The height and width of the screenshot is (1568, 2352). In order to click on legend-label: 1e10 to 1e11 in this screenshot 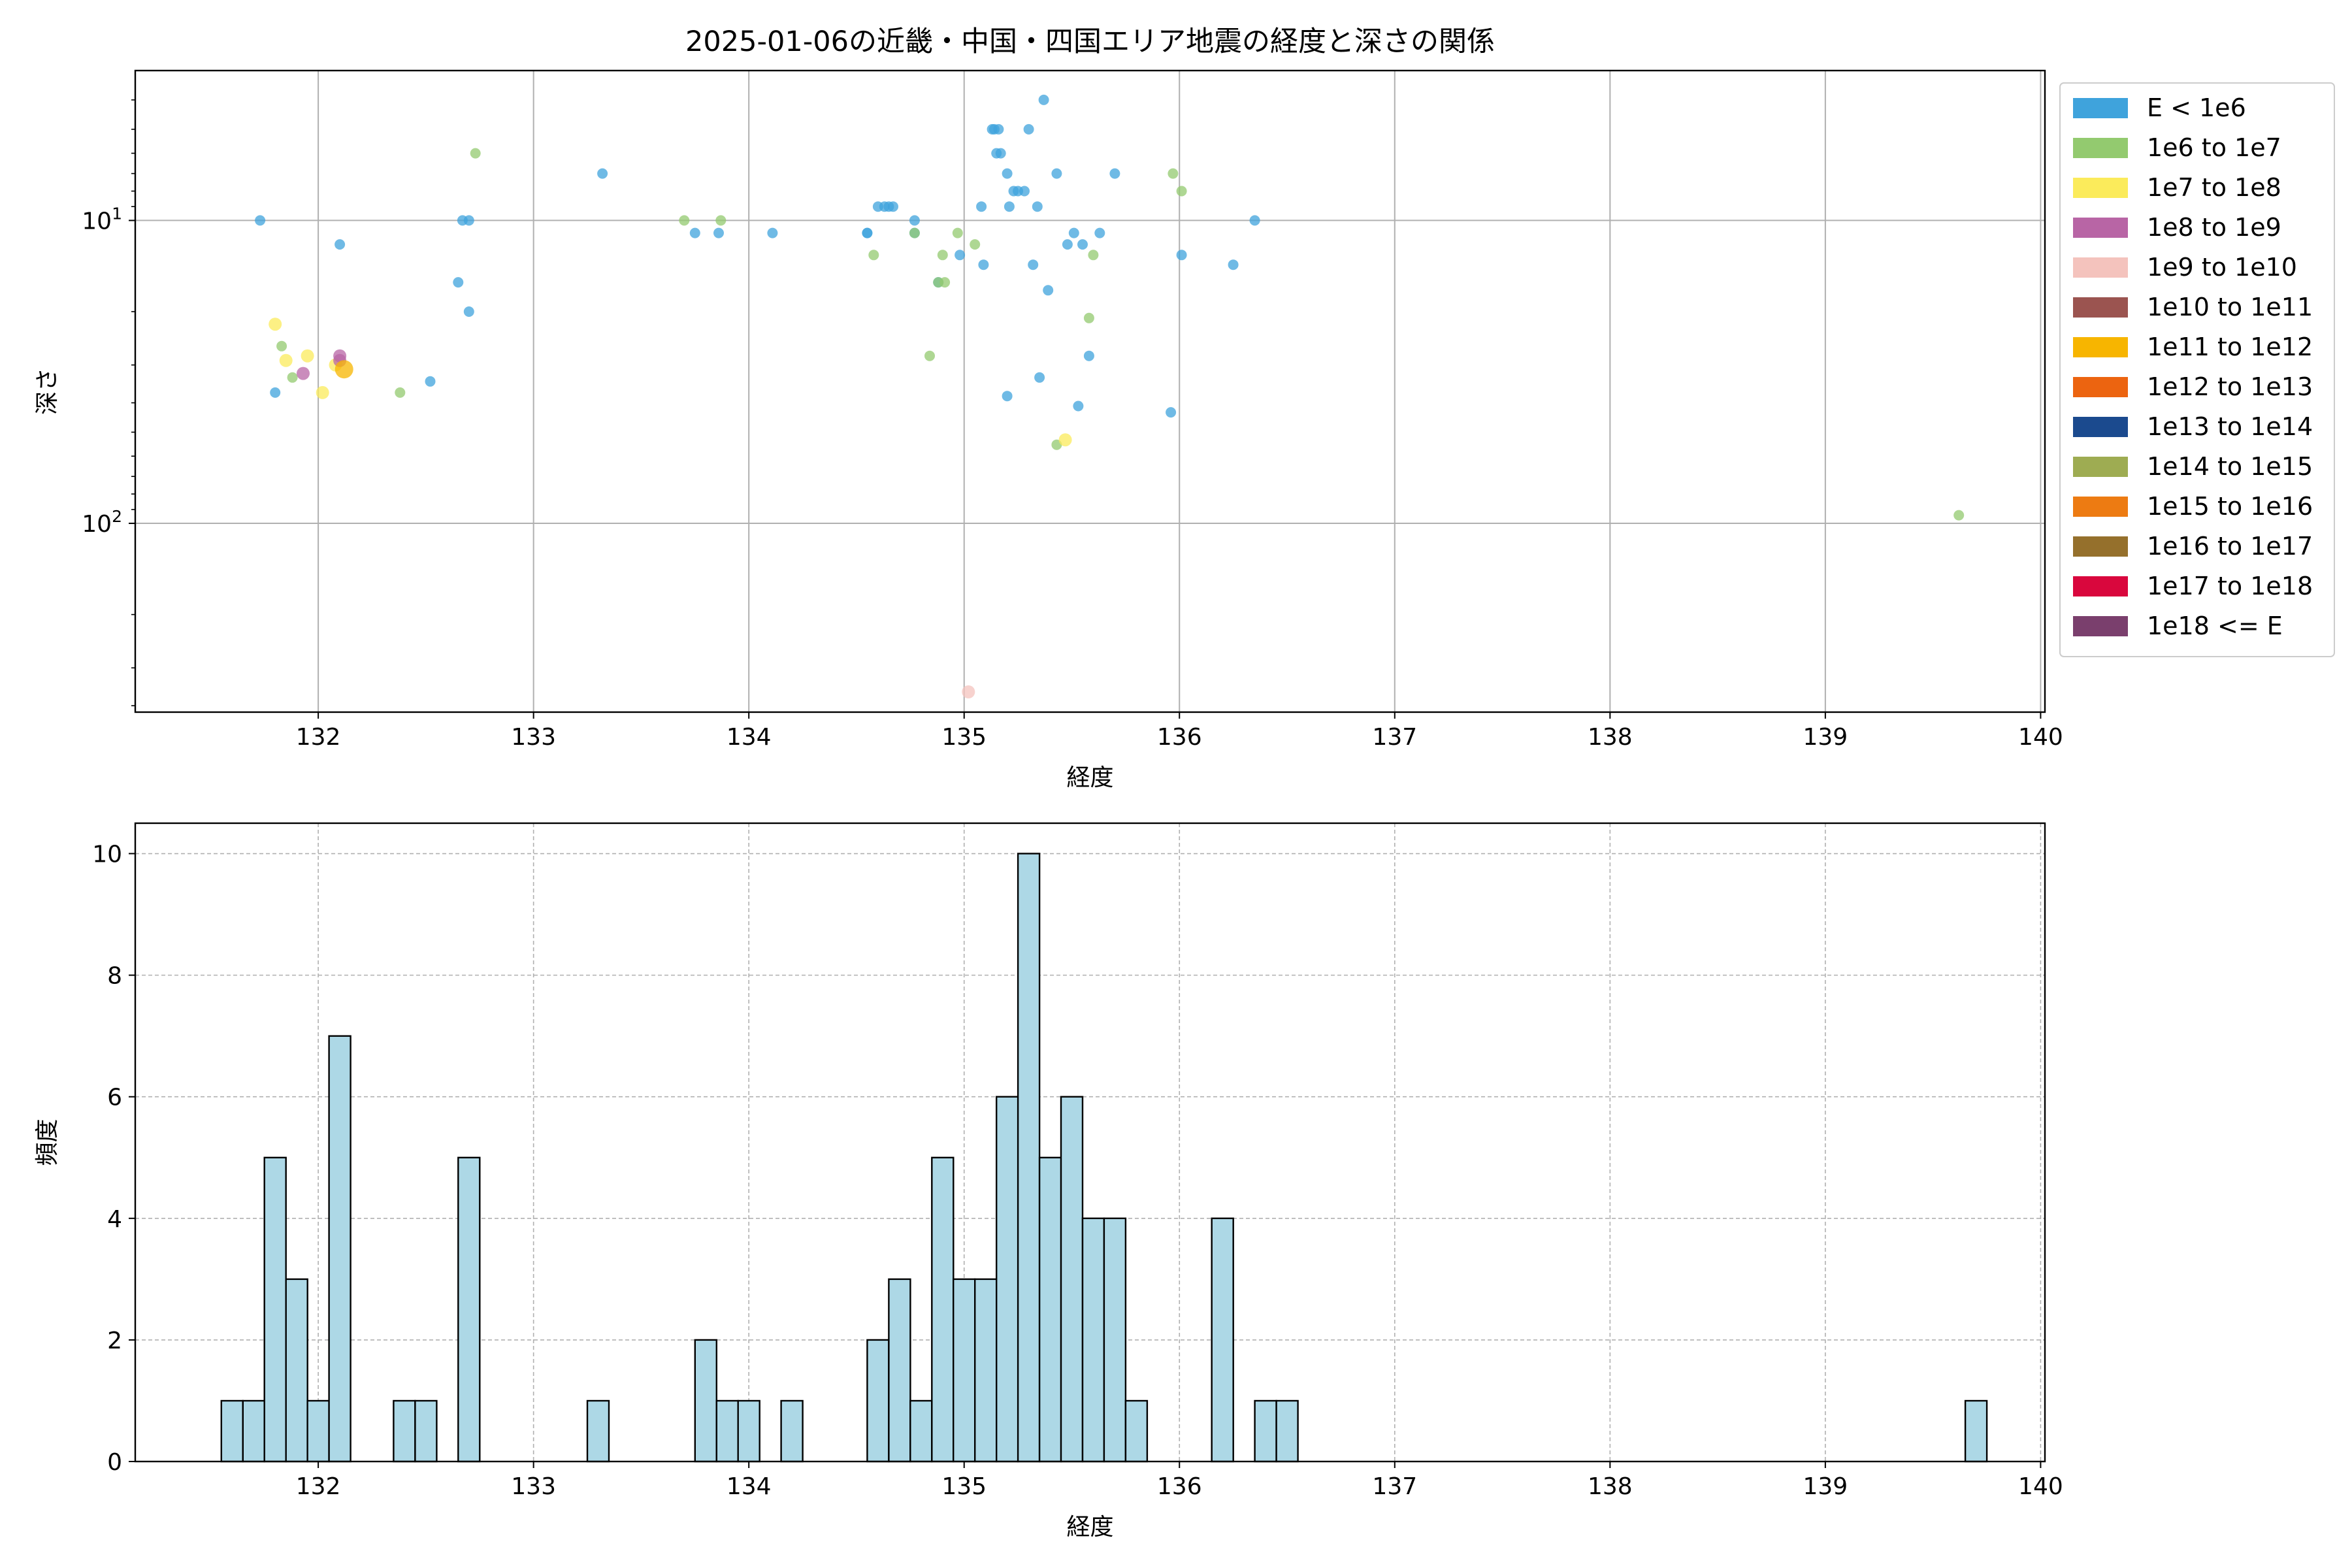, I will do `click(2230, 307)`.